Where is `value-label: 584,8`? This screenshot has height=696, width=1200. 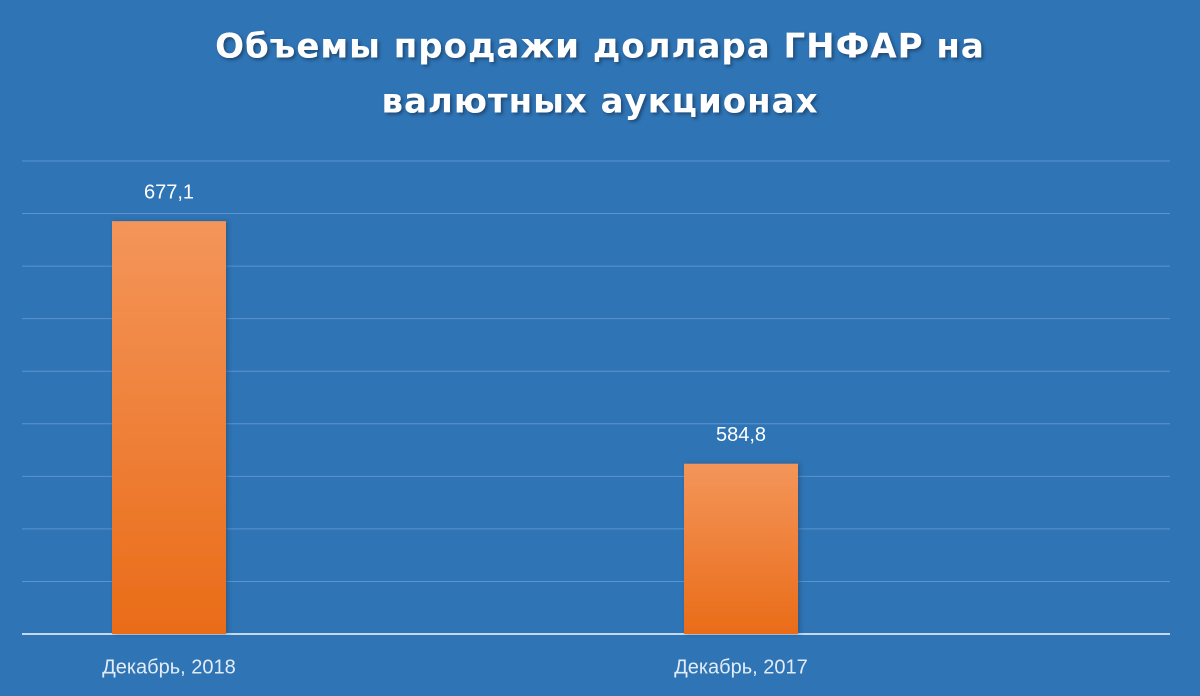 value-label: 584,8 is located at coordinates (741, 435).